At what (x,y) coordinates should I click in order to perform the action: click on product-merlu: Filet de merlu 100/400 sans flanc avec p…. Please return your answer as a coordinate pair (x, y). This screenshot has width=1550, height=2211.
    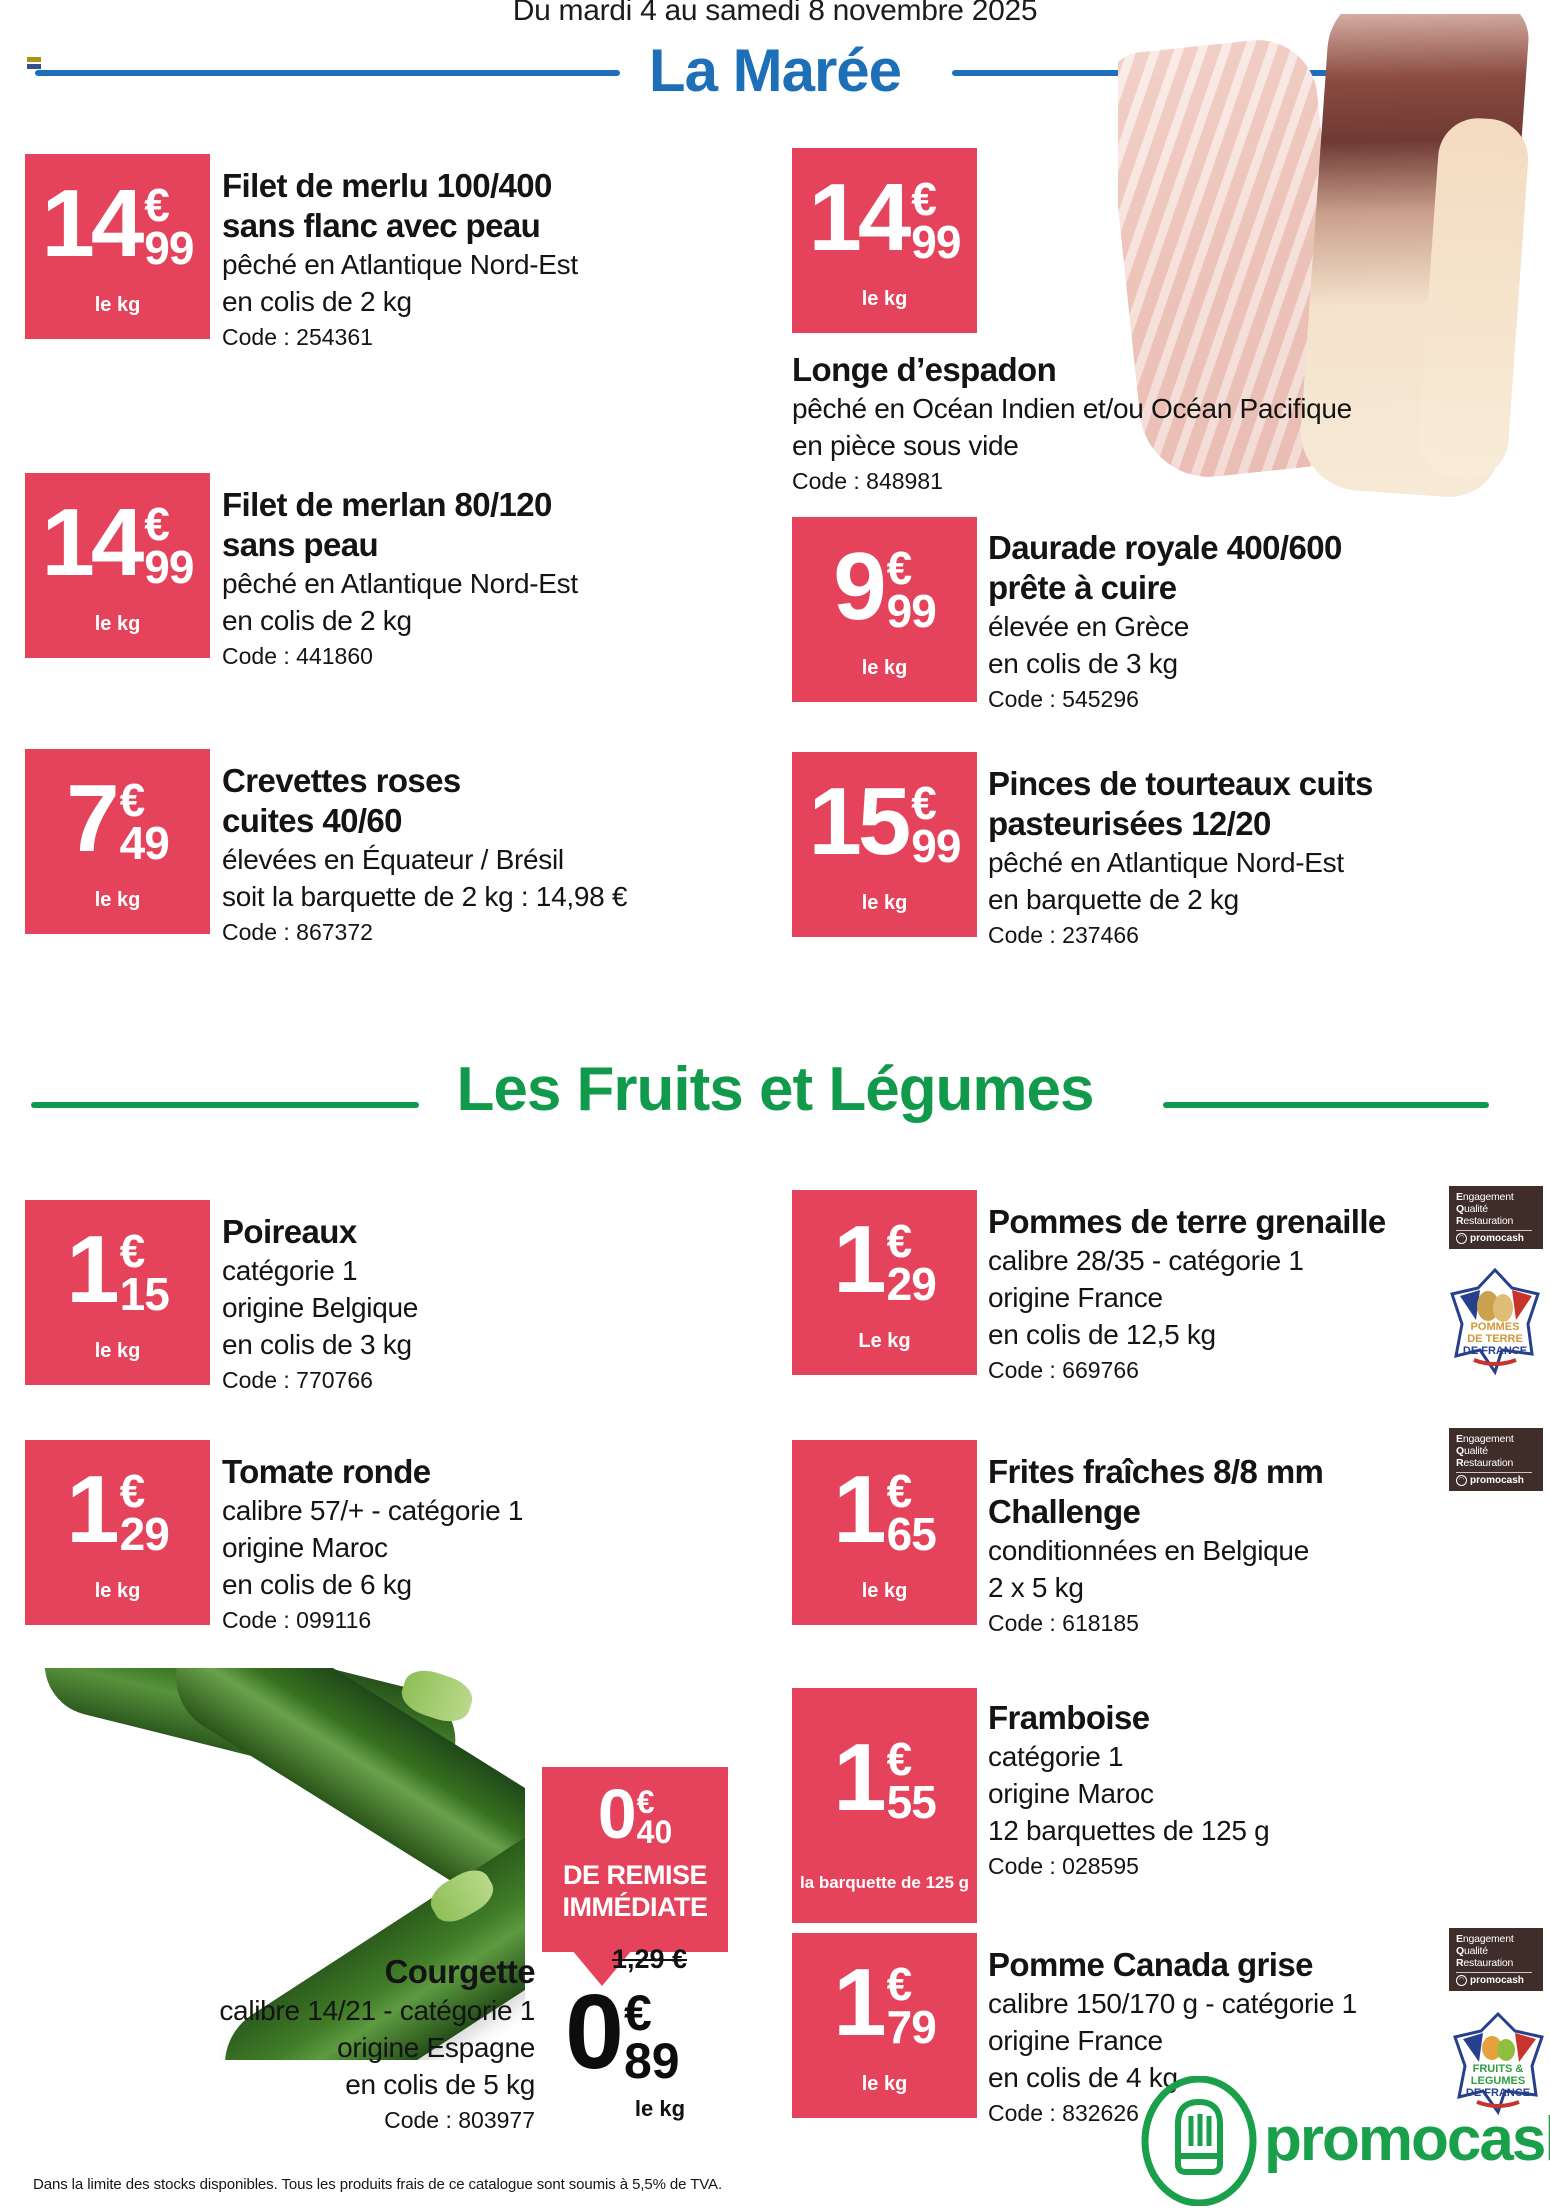
    Looking at the image, I should click on (462, 259).